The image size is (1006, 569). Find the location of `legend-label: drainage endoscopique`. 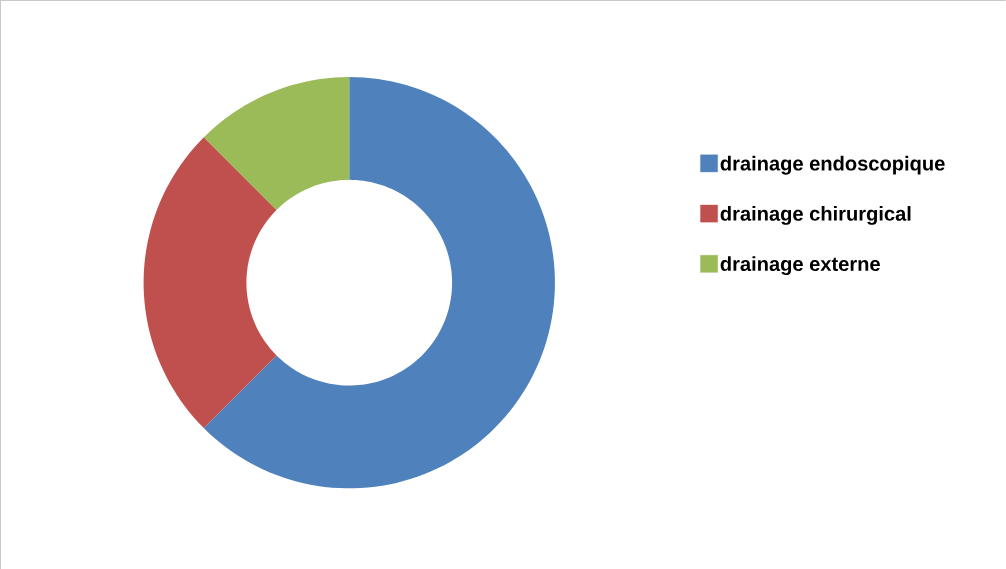

legend-label: drainage endoscopique is located at coordinates (832, 165).